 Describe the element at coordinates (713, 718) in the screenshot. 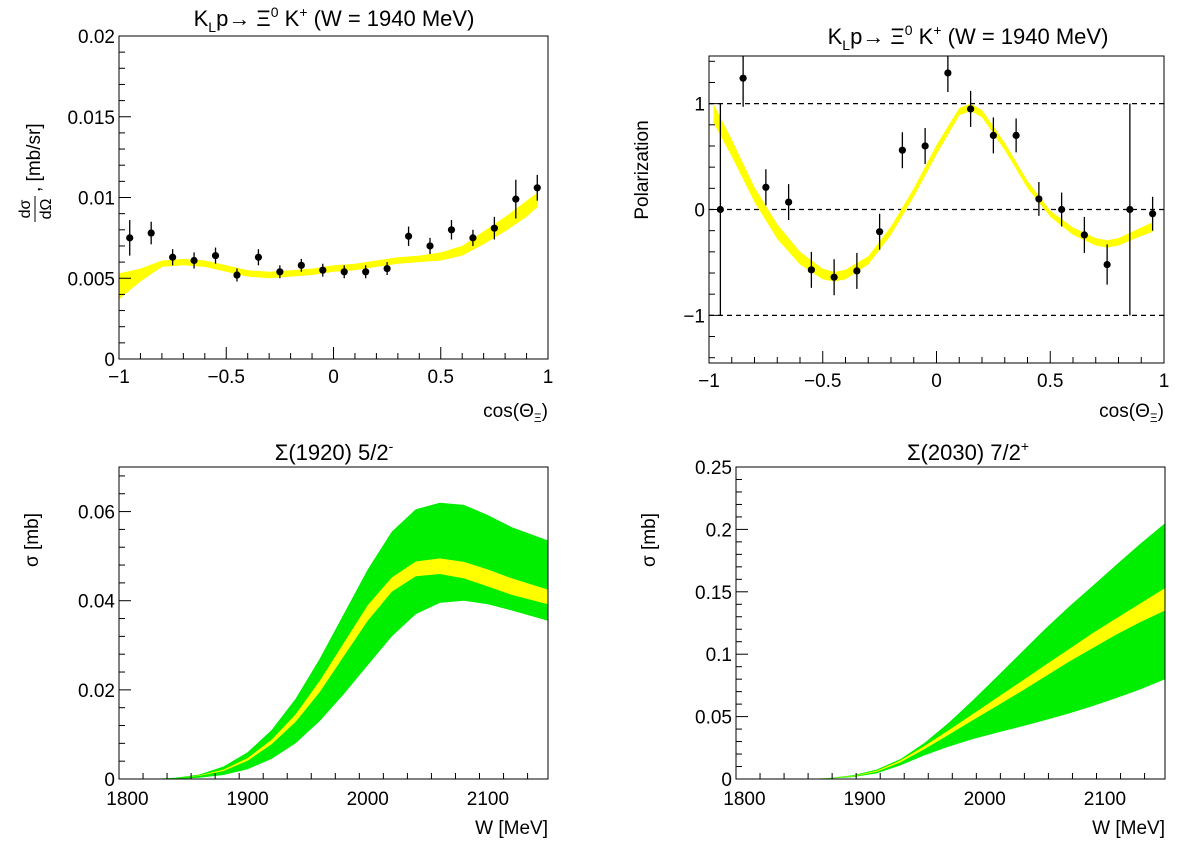

I see `sigma2030-y-tick-label: 0.05` at that location.